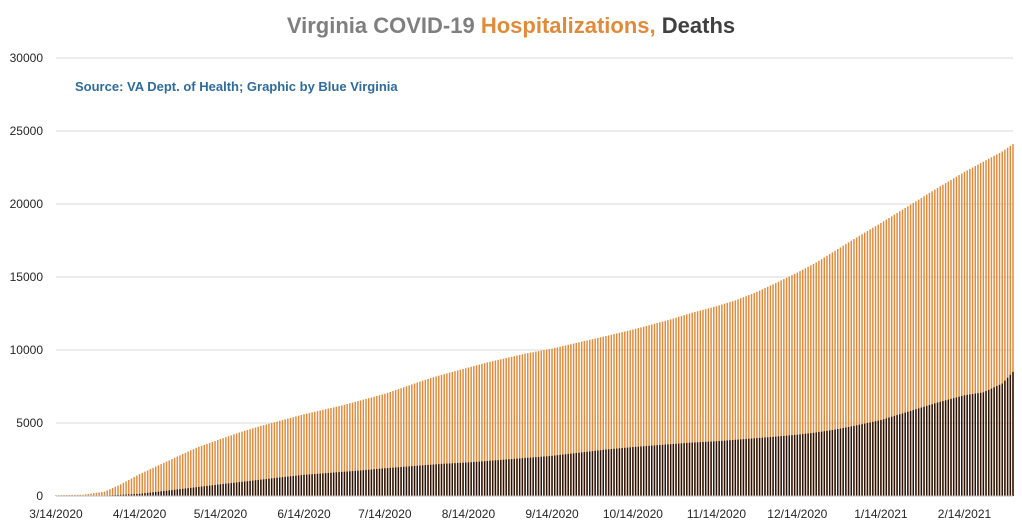 This screenshot has height=528, width=1022. What do you see at coordinates (221, 514) in the screenshot?
I see `x-tick-label-5-14-2020: 5/14/2020` at bounding box center [221, 514].